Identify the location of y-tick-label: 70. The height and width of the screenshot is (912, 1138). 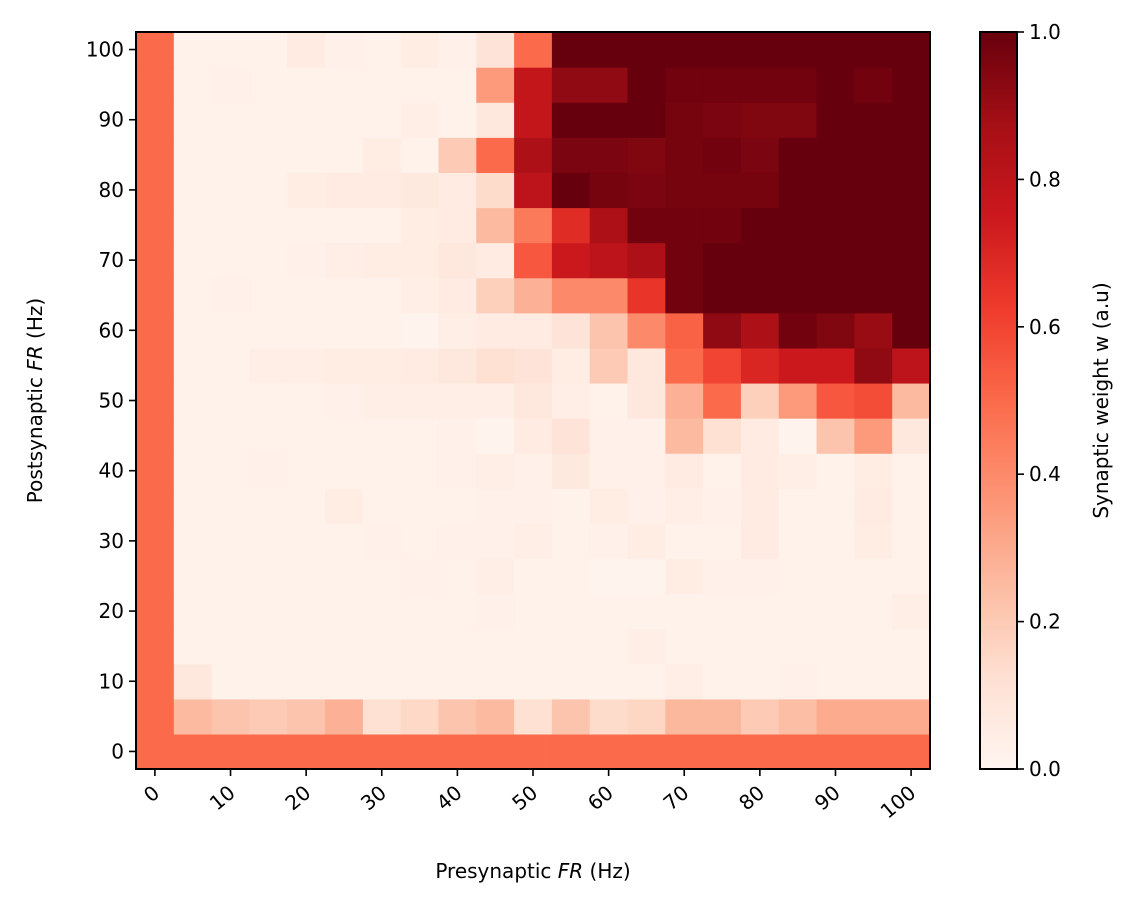
(111, 260).